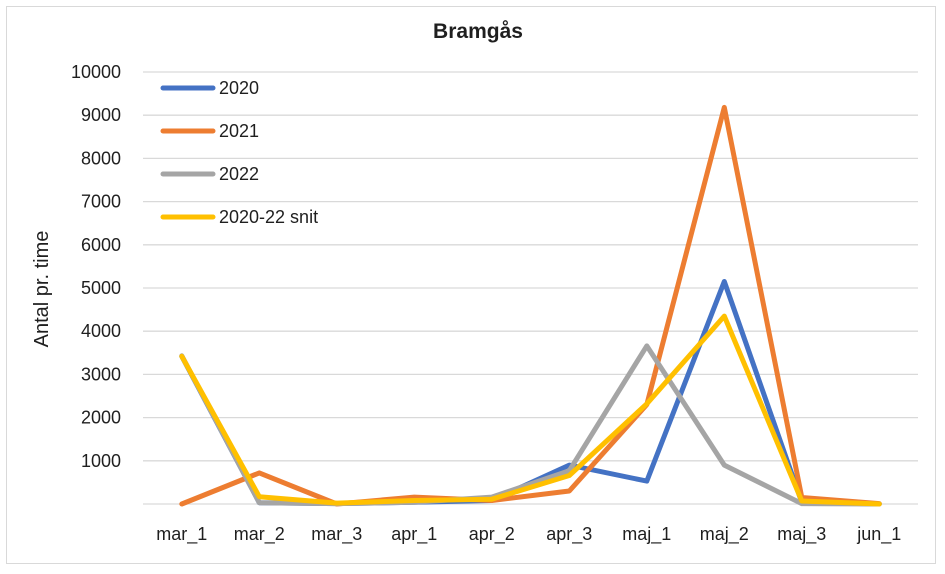 The image size is (945, 574). What do you see at coordinates (414, 534) in the screenshot?
I see `x-tick-label: apr_1` at bounding box center [414, 534].